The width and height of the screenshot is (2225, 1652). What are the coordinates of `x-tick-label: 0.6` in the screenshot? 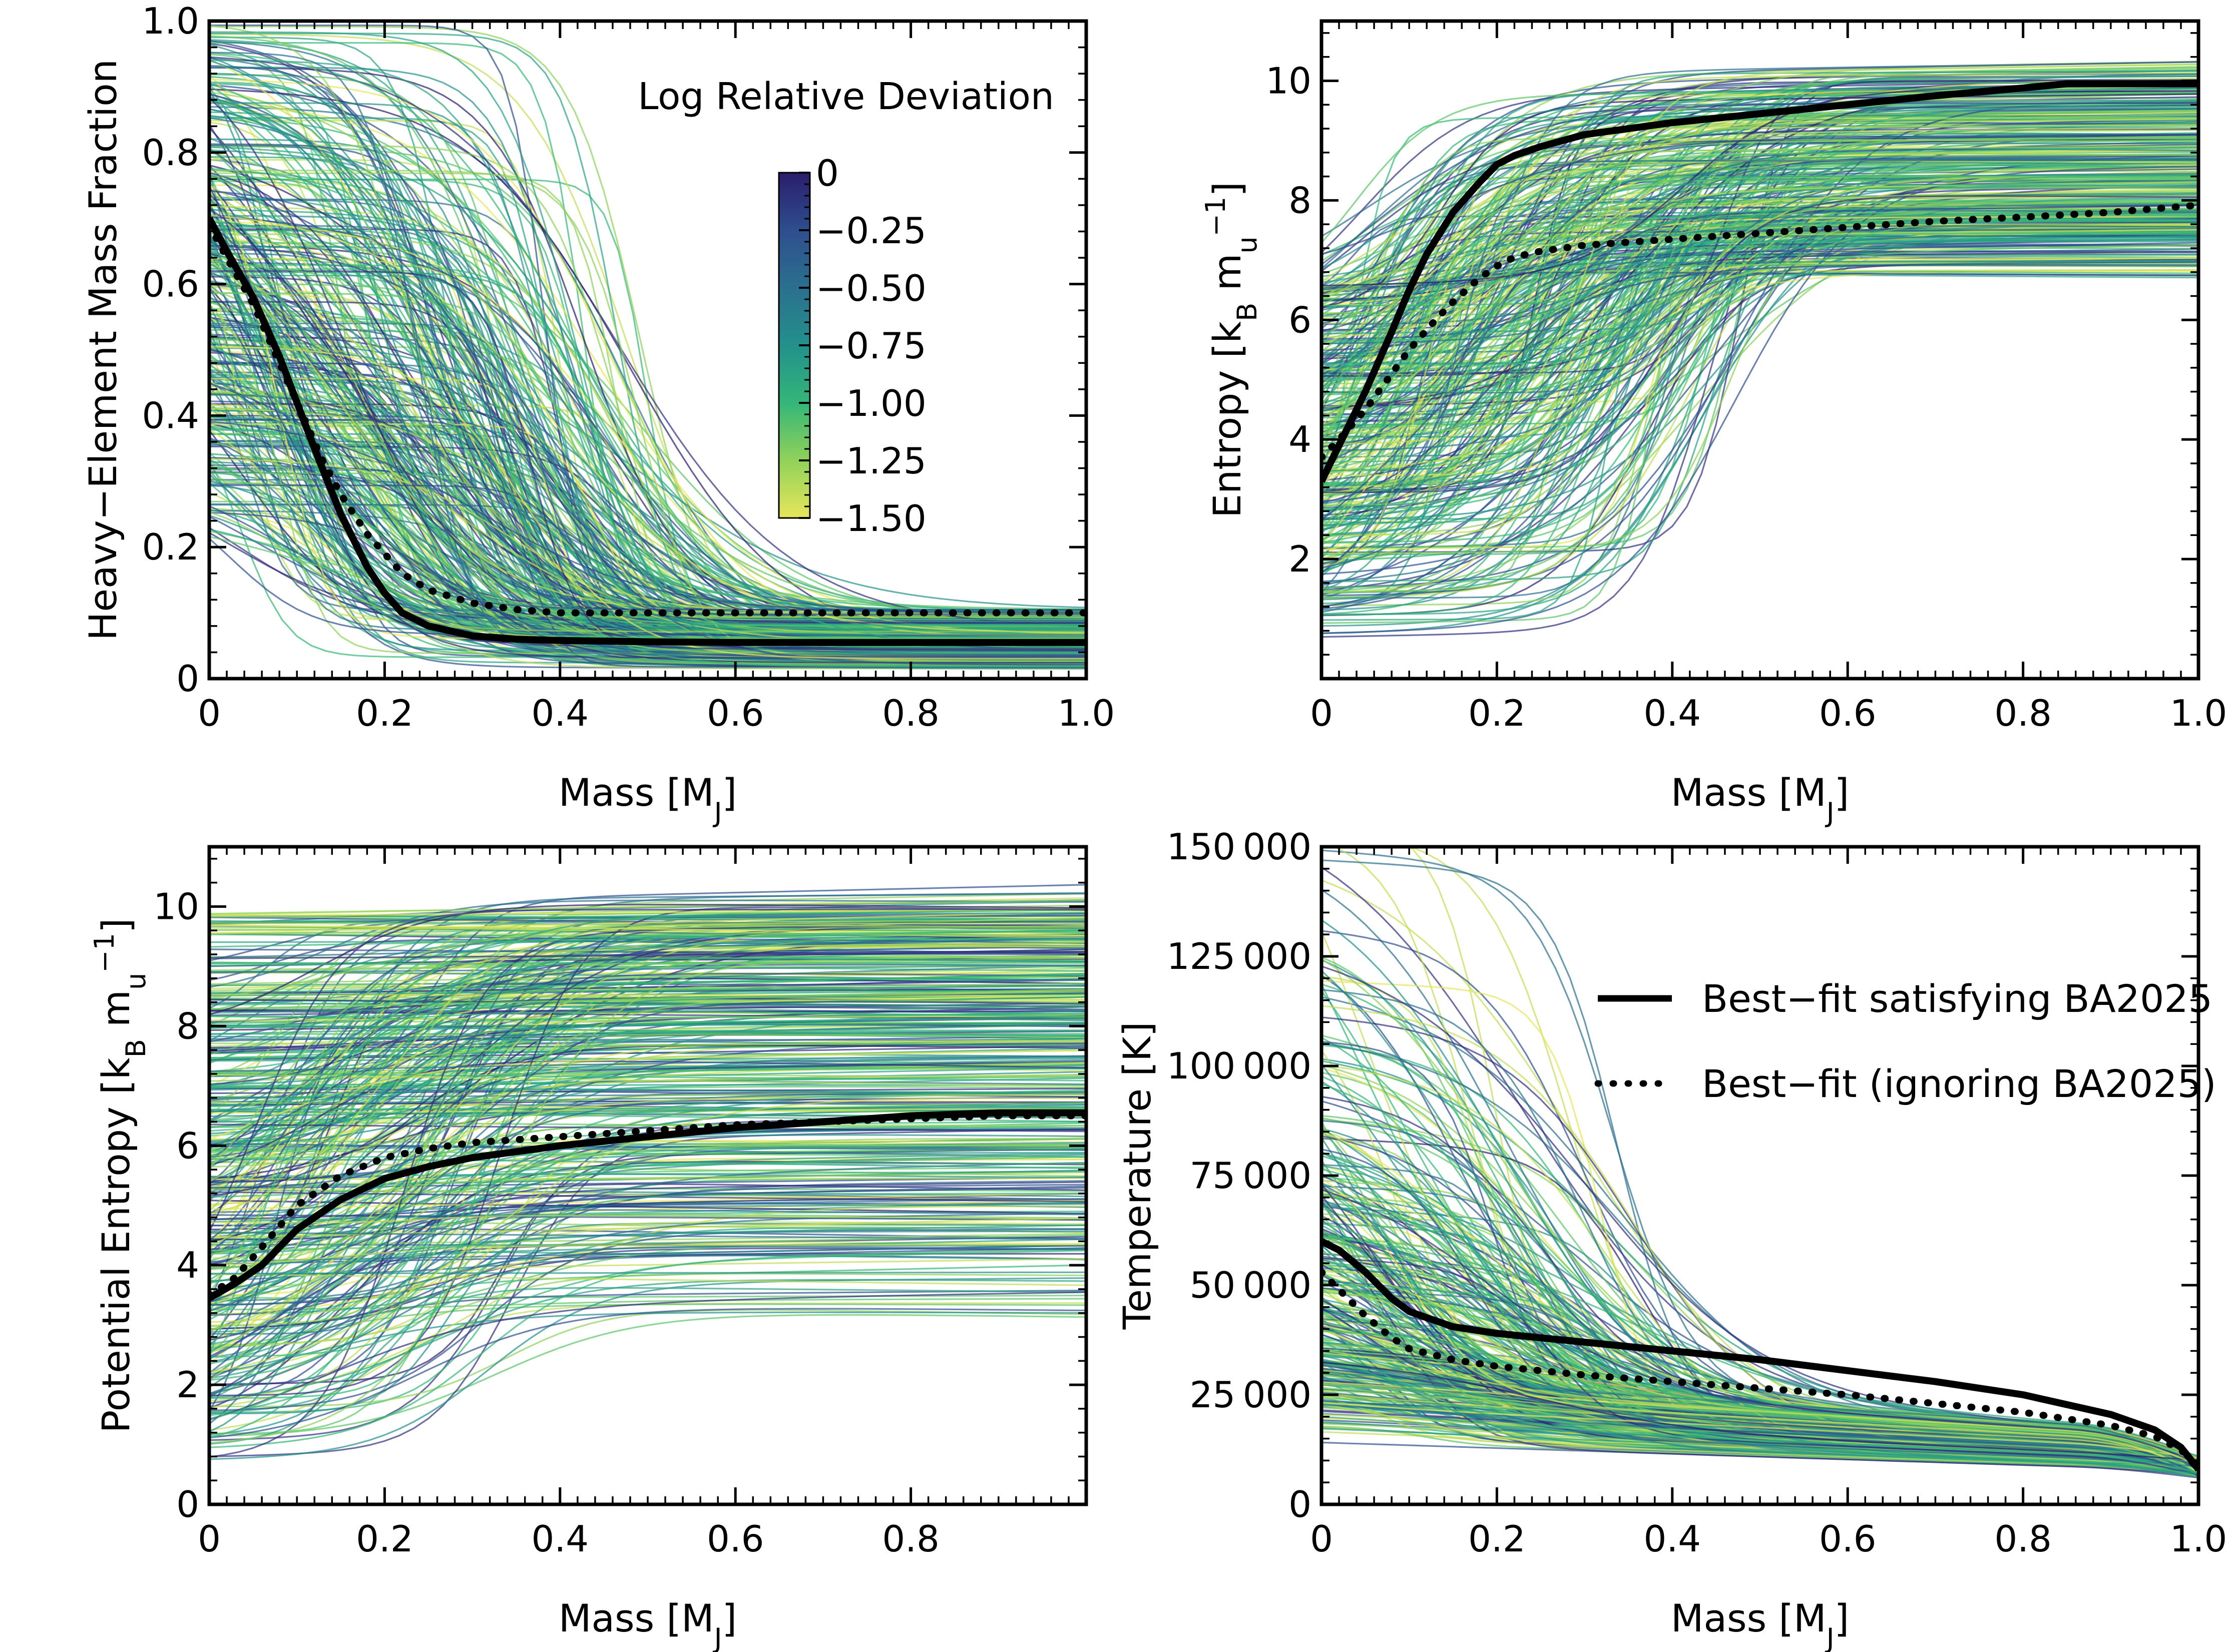 It's located at (735, 1539).